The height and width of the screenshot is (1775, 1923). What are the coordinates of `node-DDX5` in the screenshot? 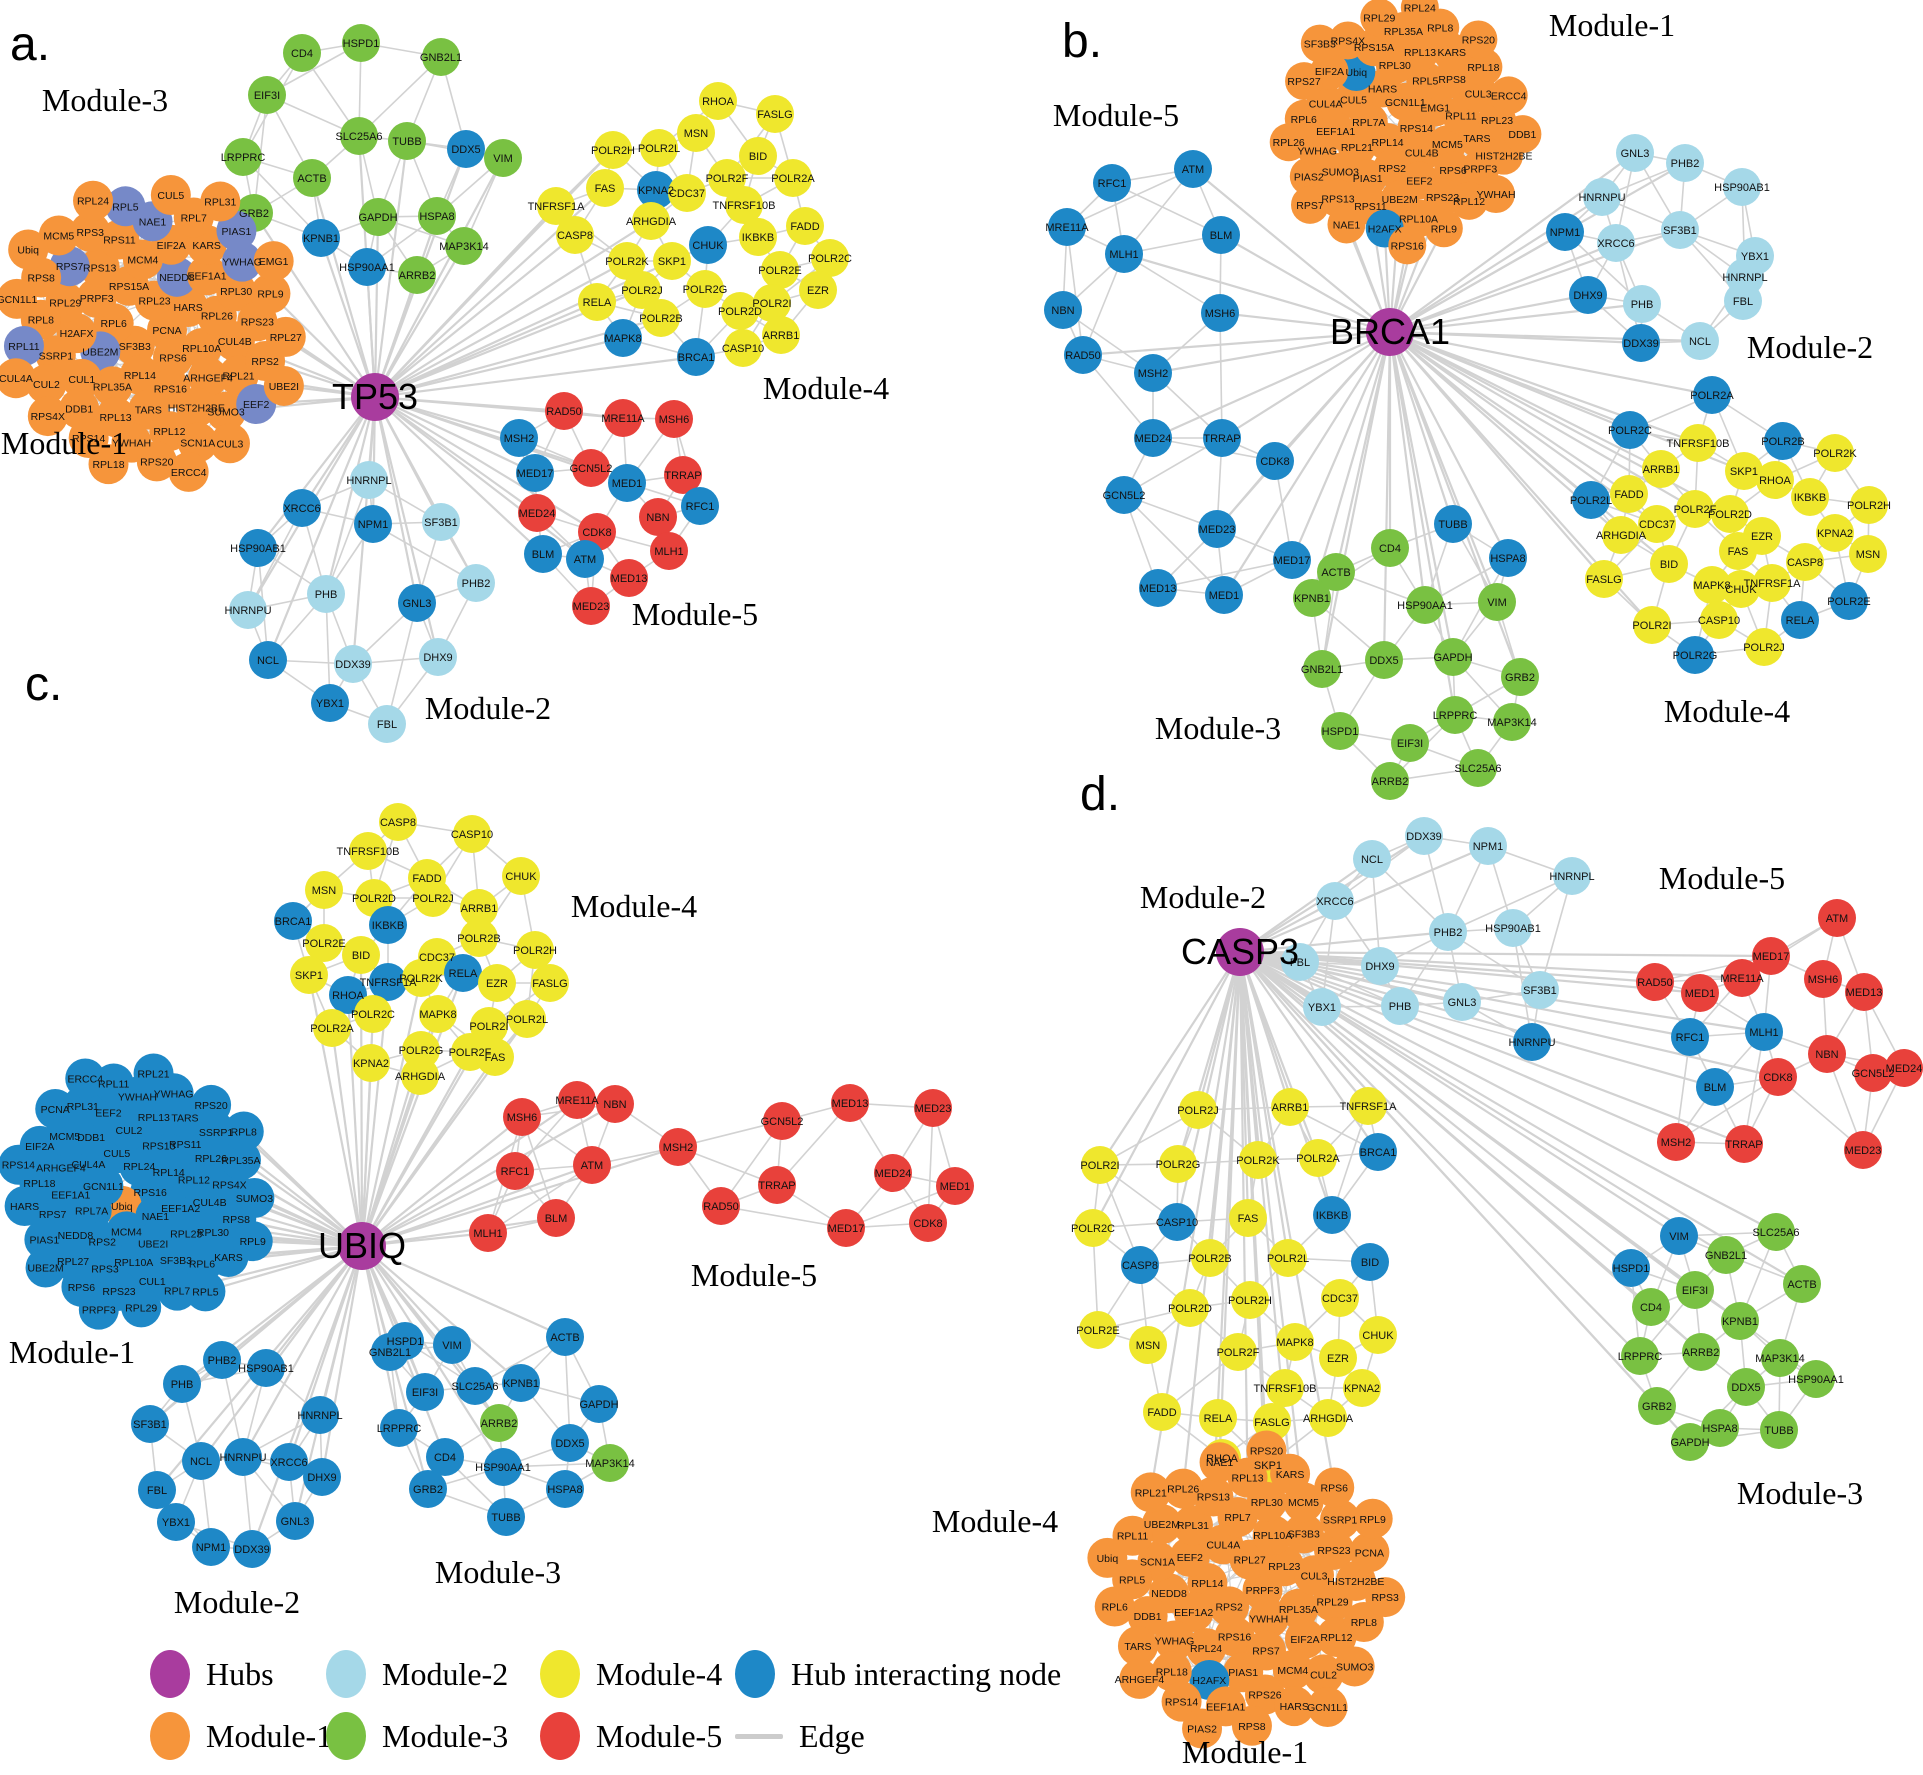 It's located at (466, 149).